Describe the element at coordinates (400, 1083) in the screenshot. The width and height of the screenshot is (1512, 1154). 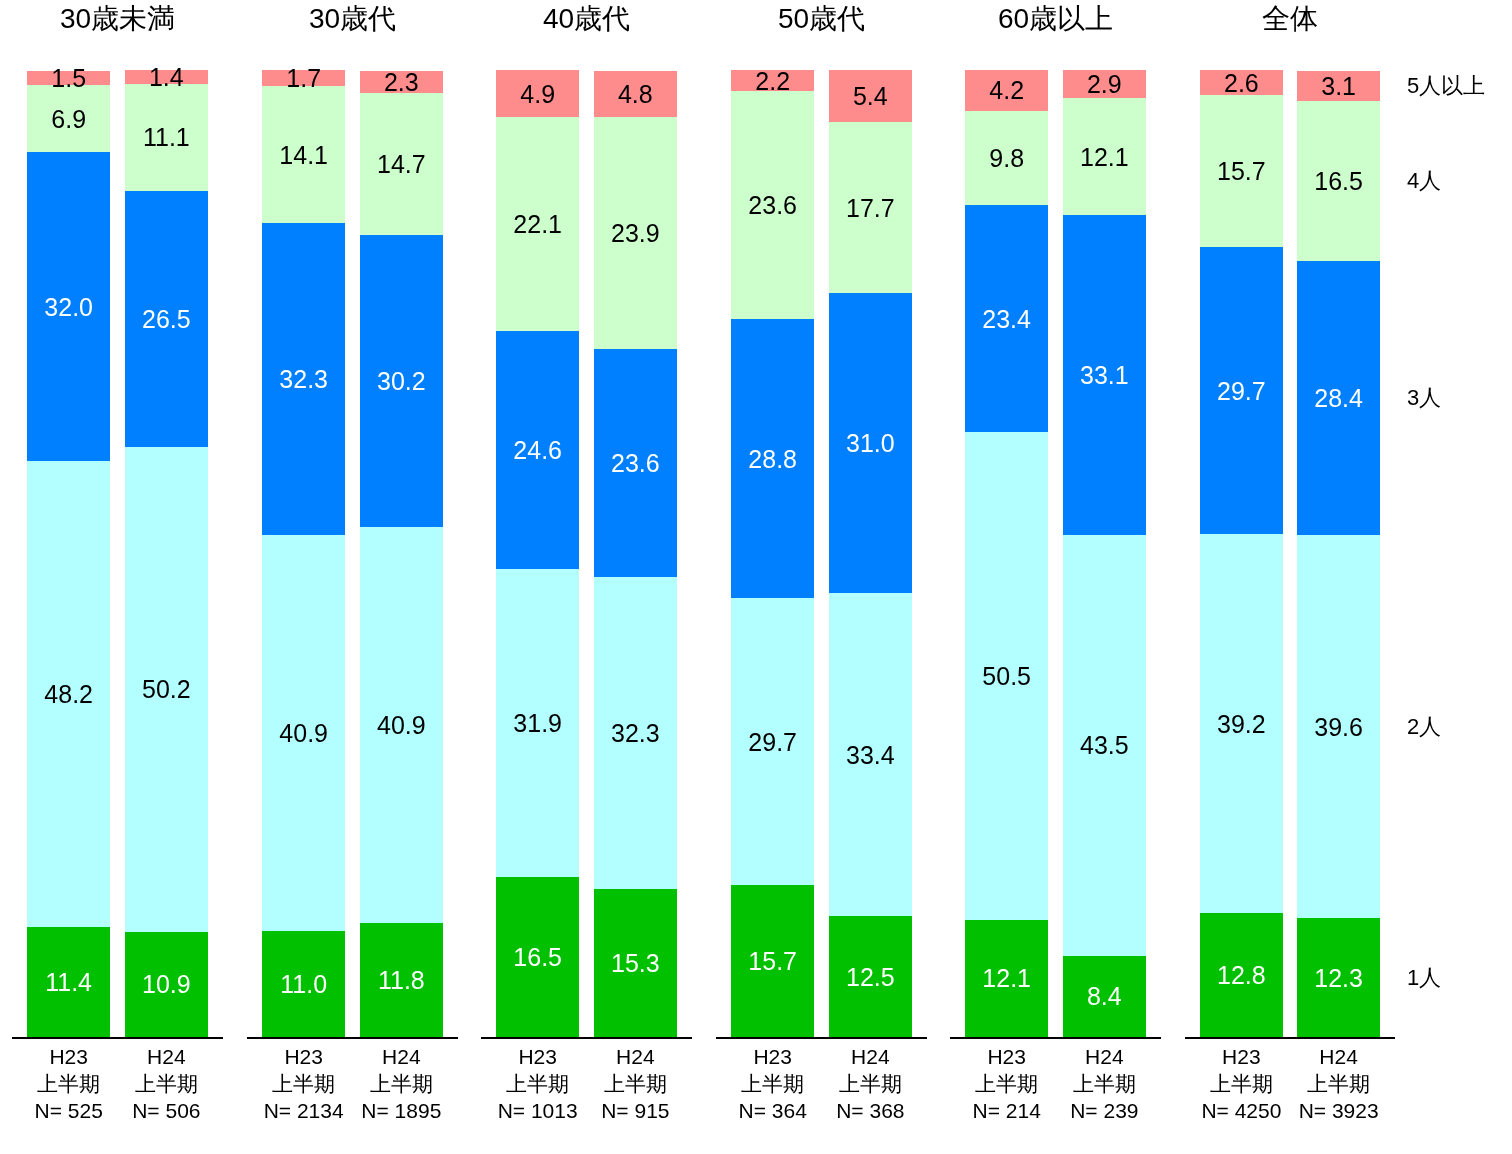
I see `x-tick-label: H24 上半期 N= 1895` at that location.